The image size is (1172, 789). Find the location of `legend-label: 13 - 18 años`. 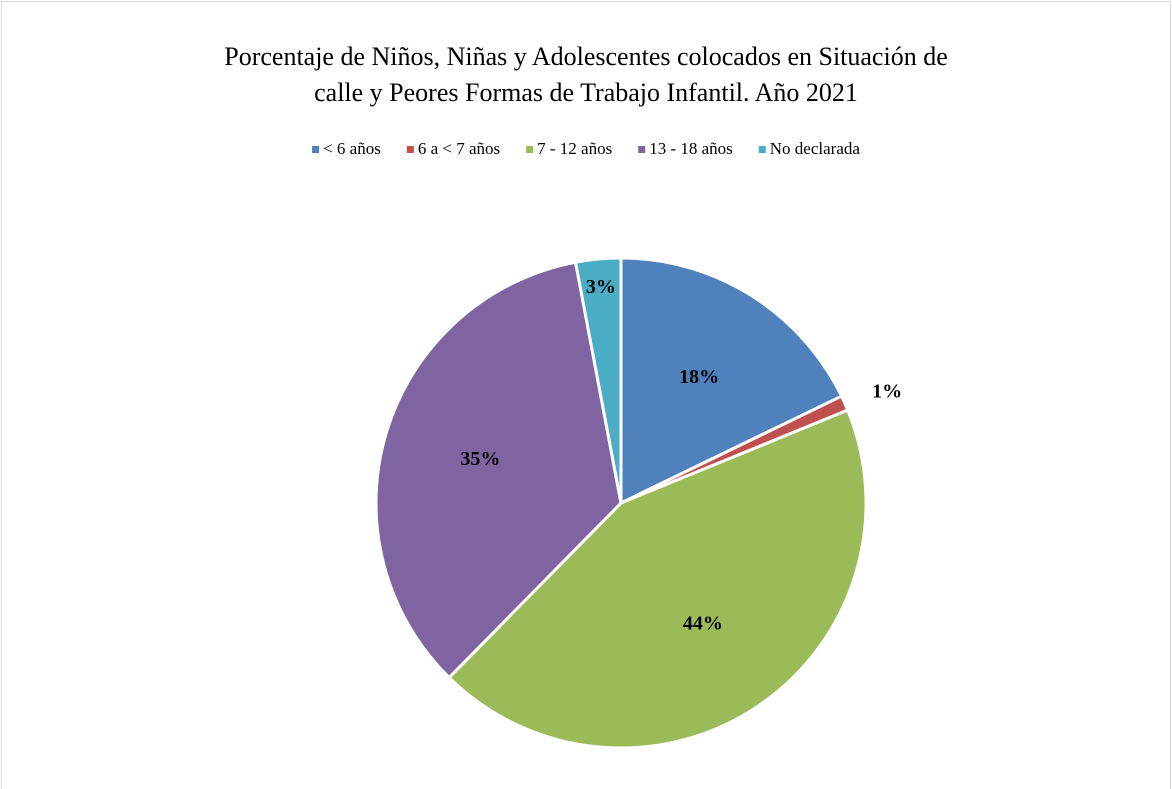

legend-label: 13 - 18 años is located at coordinates (691, 148).